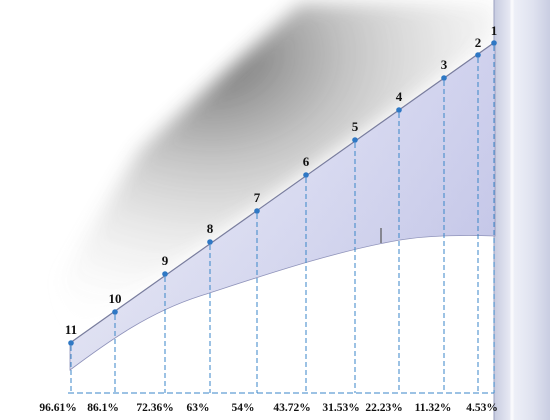  Describe the element at coordinates (306, 161) in the screenshot. I see `station-number-6: 6` at that location.